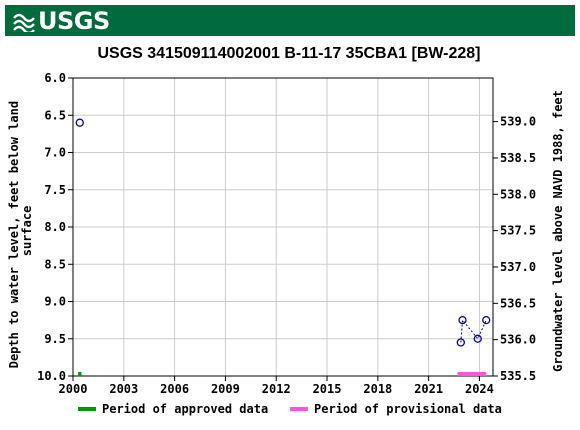 Image resolution: width=580 pixels, height=430 pixels. What do you see at coordinates (558, 231) in the screenshot?
I see `y-axis-label-right: Groundwater level above NAVD 1988, feet` at bounding box center [558, 231].